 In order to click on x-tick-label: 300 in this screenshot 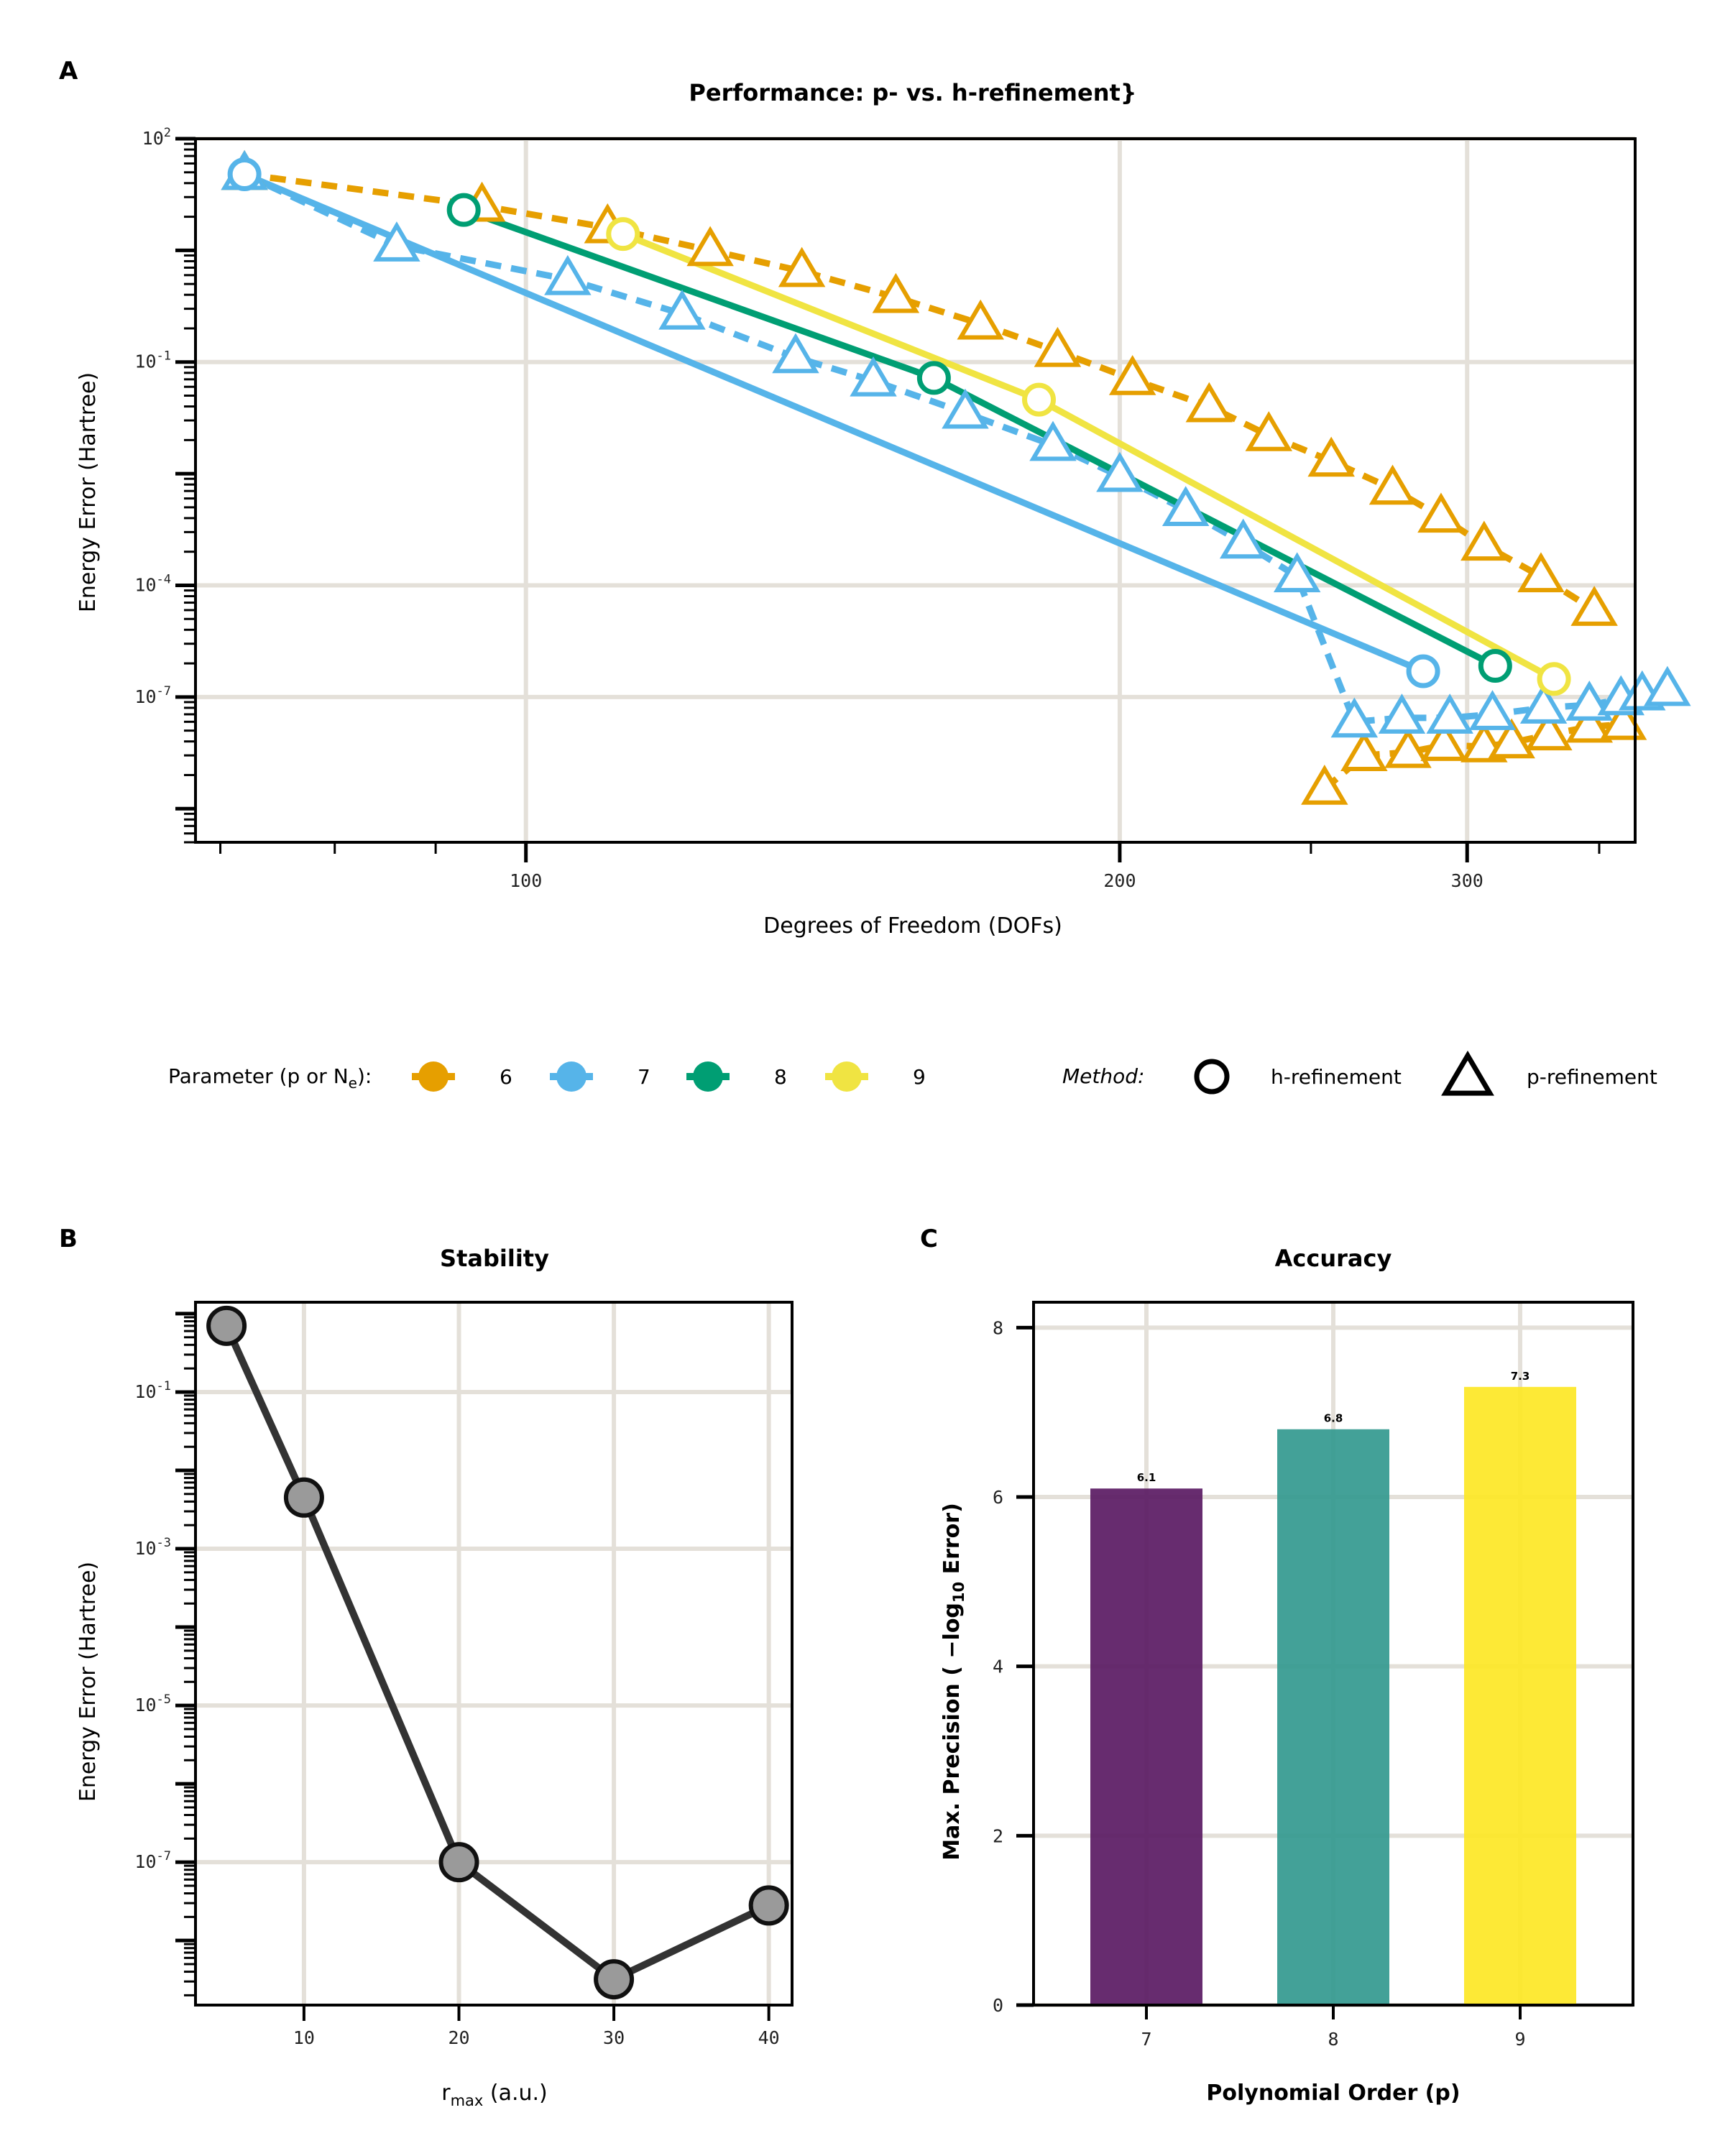, I will do `click(1467, 881)`.